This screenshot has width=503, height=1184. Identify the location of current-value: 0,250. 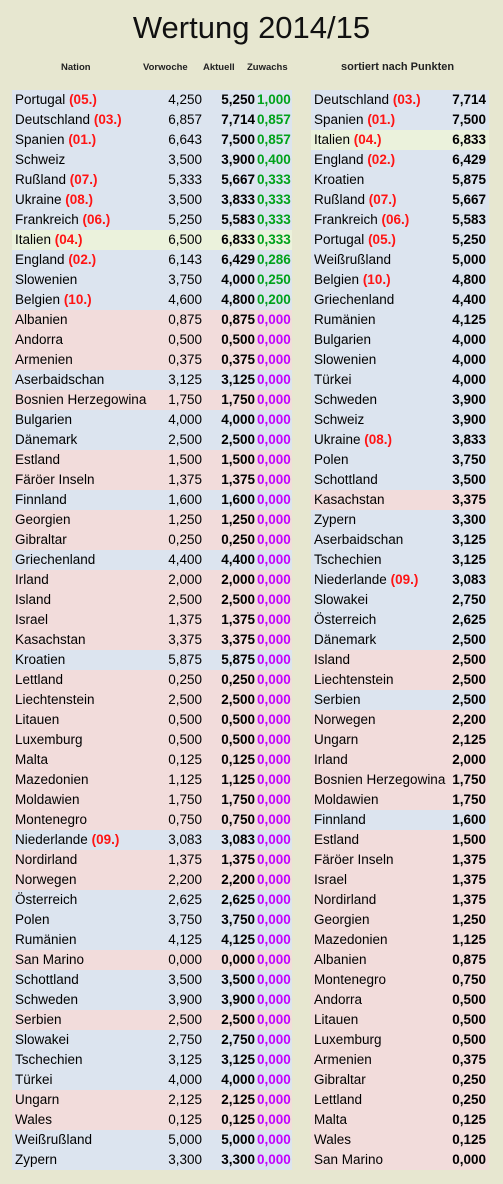
(238, 679).